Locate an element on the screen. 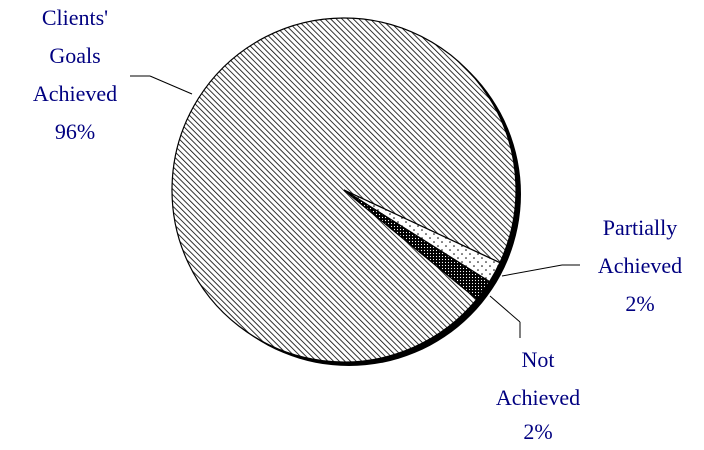 The height and width of the screenshot is (450, 704). category-label: Clients' Goals Achieved is located at coordinates (75, 55).